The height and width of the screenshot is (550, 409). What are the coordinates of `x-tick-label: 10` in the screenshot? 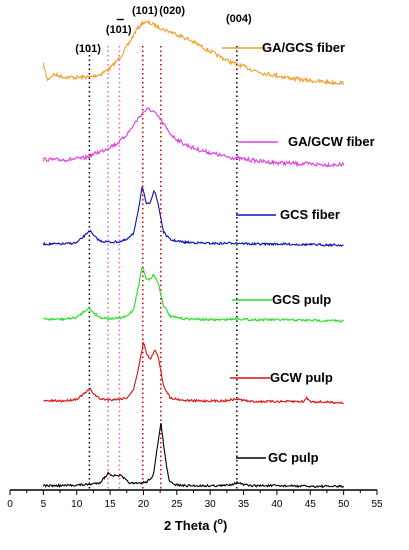 It's located at (77, 504).